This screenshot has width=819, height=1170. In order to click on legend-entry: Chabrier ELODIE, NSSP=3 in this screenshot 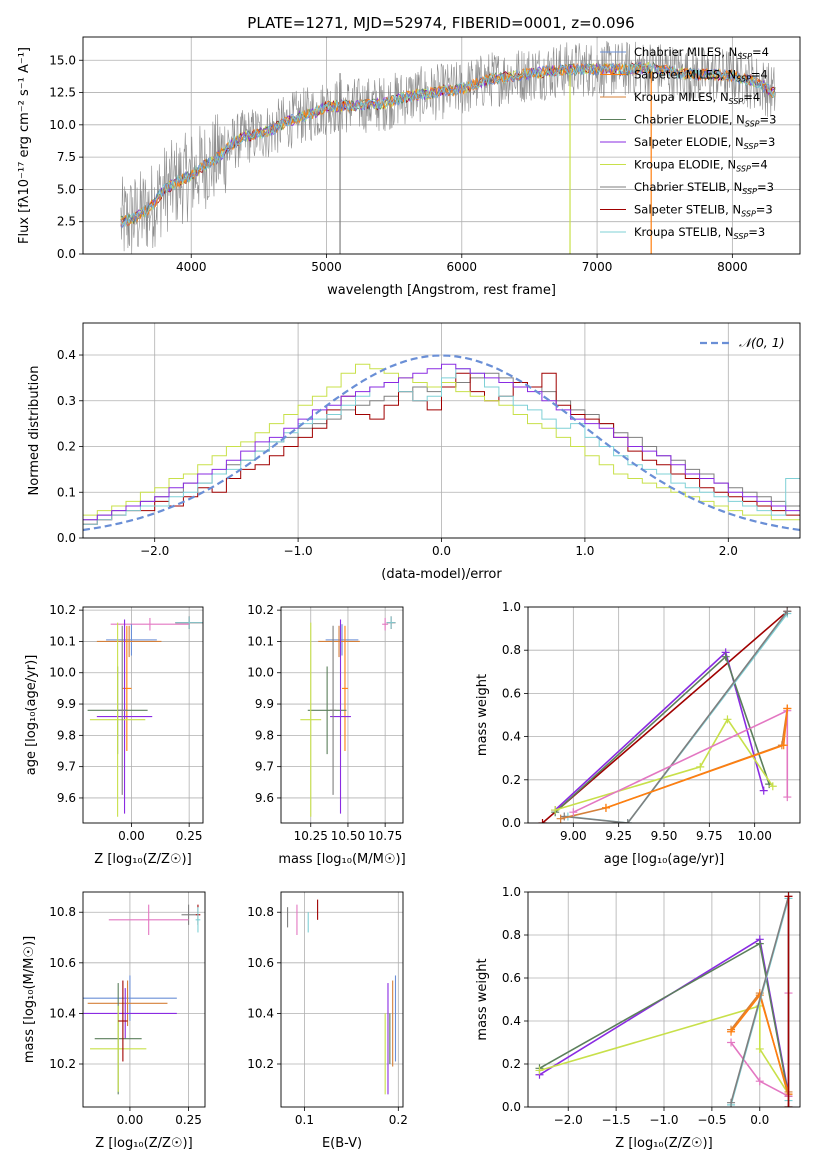, I will do `click(705, 121)`.